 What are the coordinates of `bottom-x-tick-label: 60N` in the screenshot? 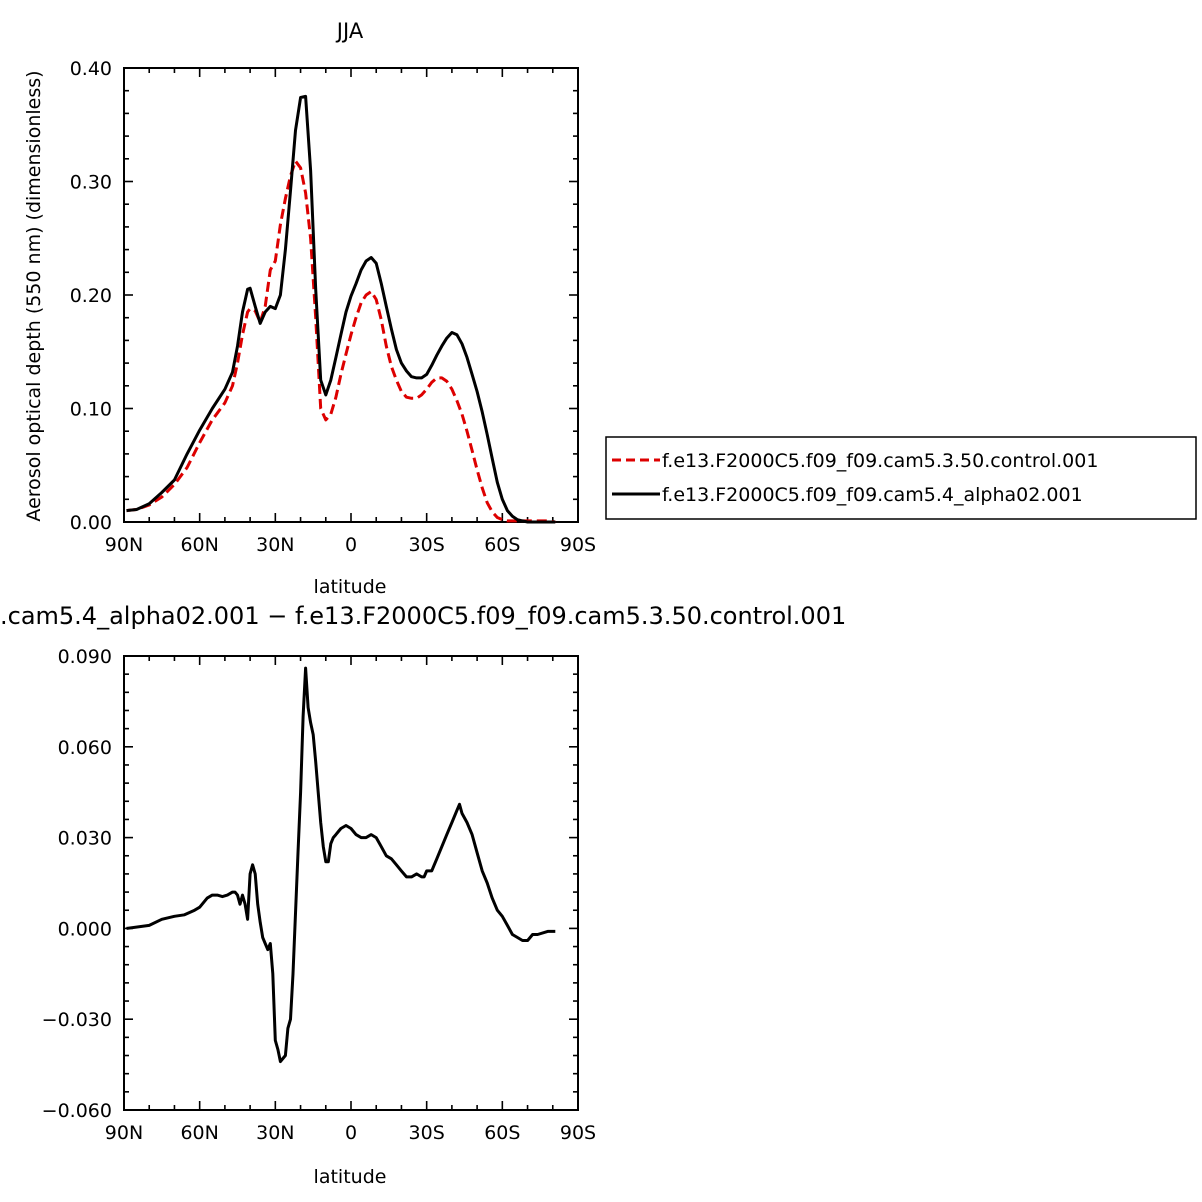 It's located at (199, 1133).